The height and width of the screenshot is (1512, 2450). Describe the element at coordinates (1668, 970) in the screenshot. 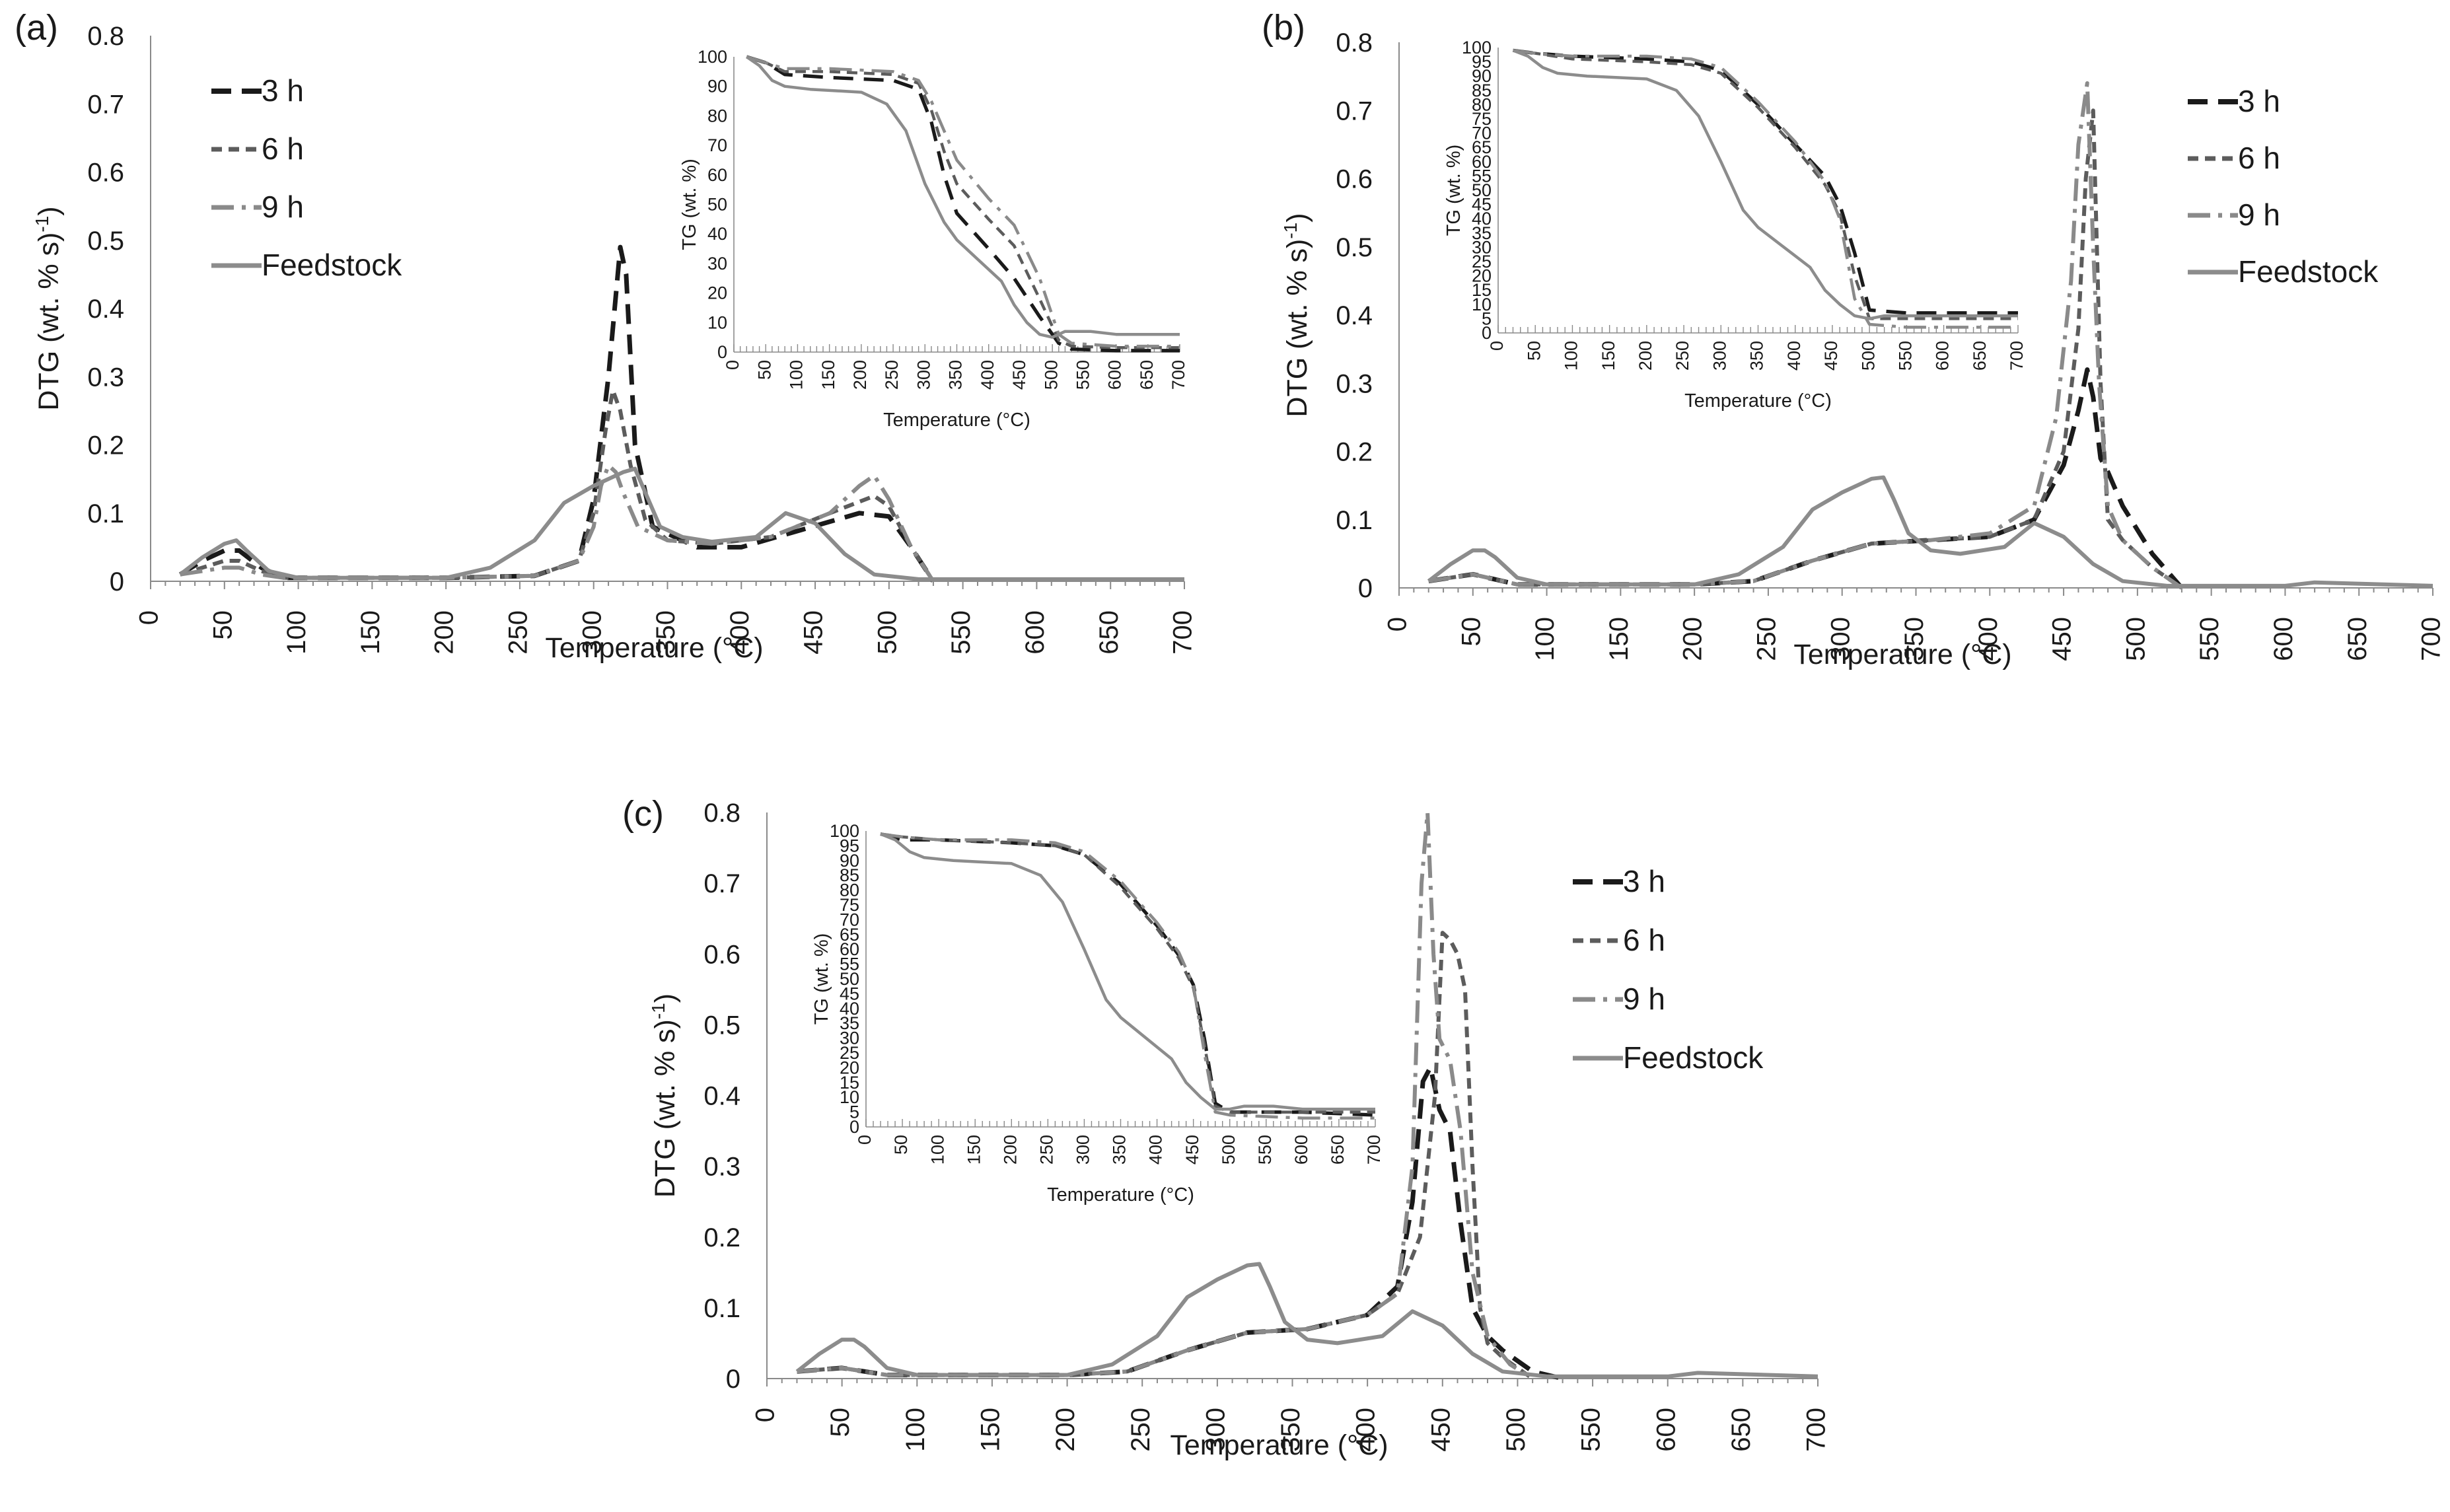

I see `panel-c-legend: 3 h 6 h 9 h Feedstock` at that location.